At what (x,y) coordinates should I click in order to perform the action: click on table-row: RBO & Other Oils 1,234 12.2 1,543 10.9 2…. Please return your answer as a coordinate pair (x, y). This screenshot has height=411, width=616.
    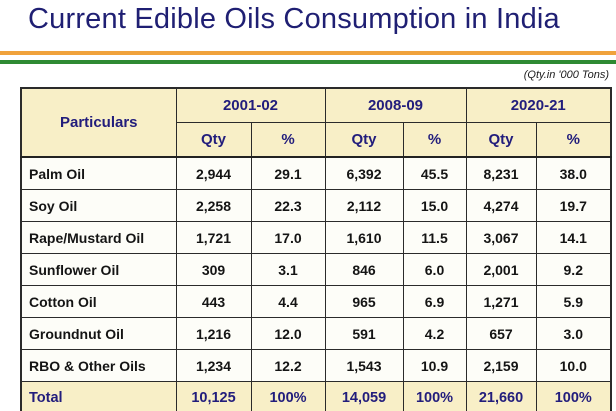
    Looking at the image, I should click on (316, 365).